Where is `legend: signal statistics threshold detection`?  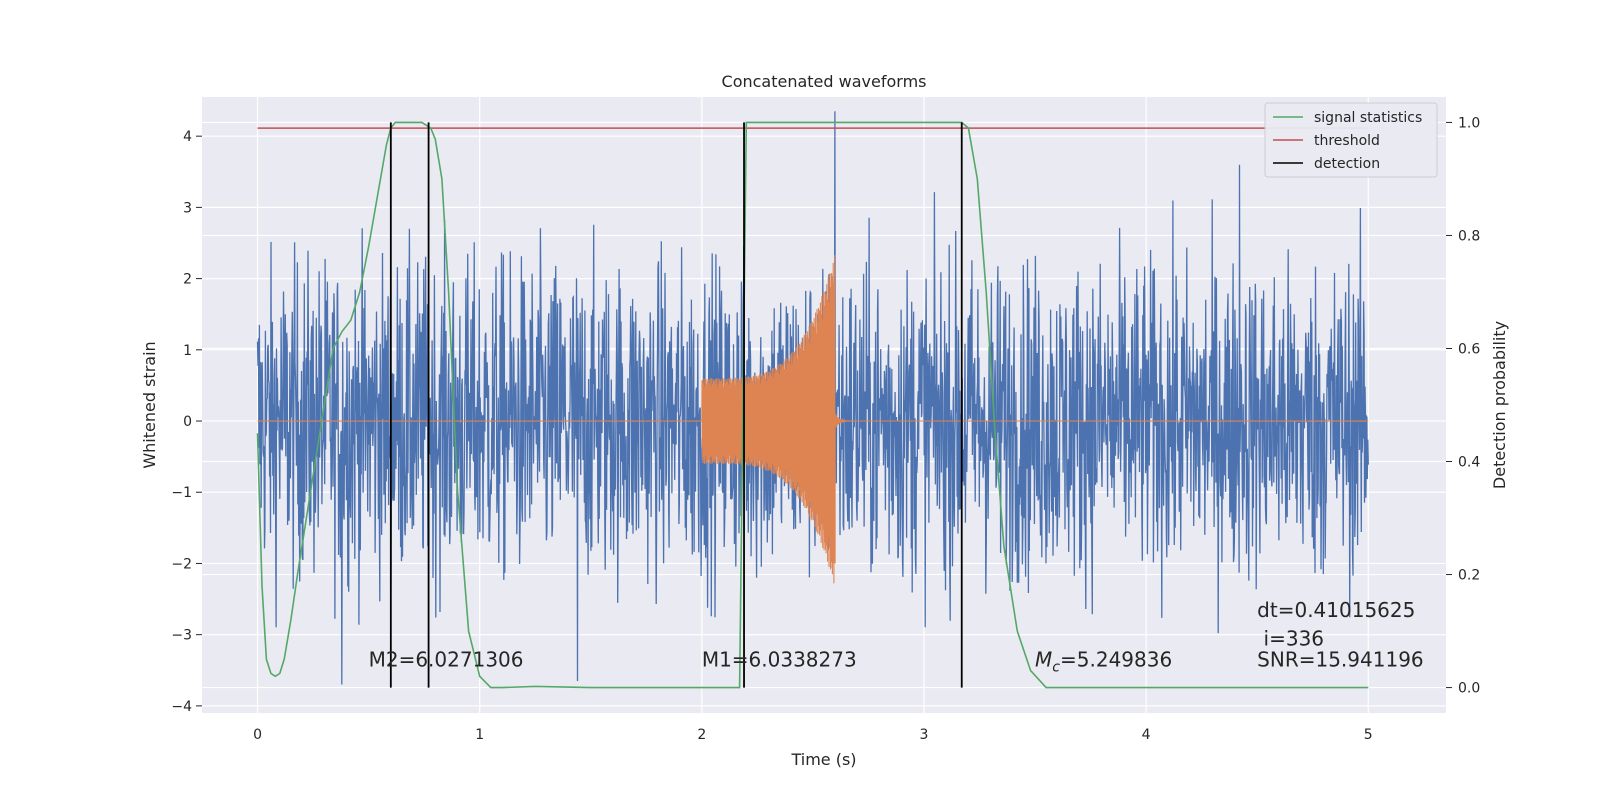 legend: signal statistics threshold detection is located at coordinates (1351, 140).